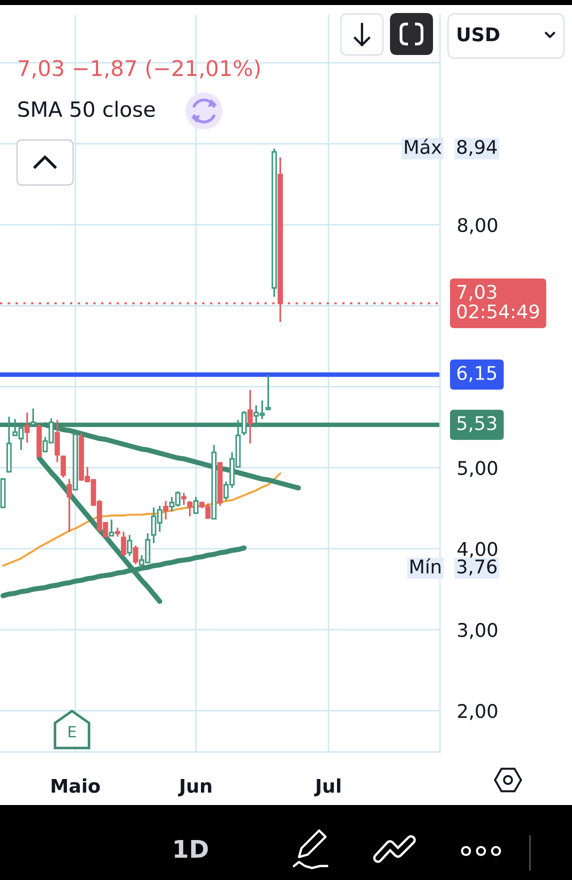  Describe the element at coordinates (72, 732) in the screenshot. I see `annotation: E` at that location.